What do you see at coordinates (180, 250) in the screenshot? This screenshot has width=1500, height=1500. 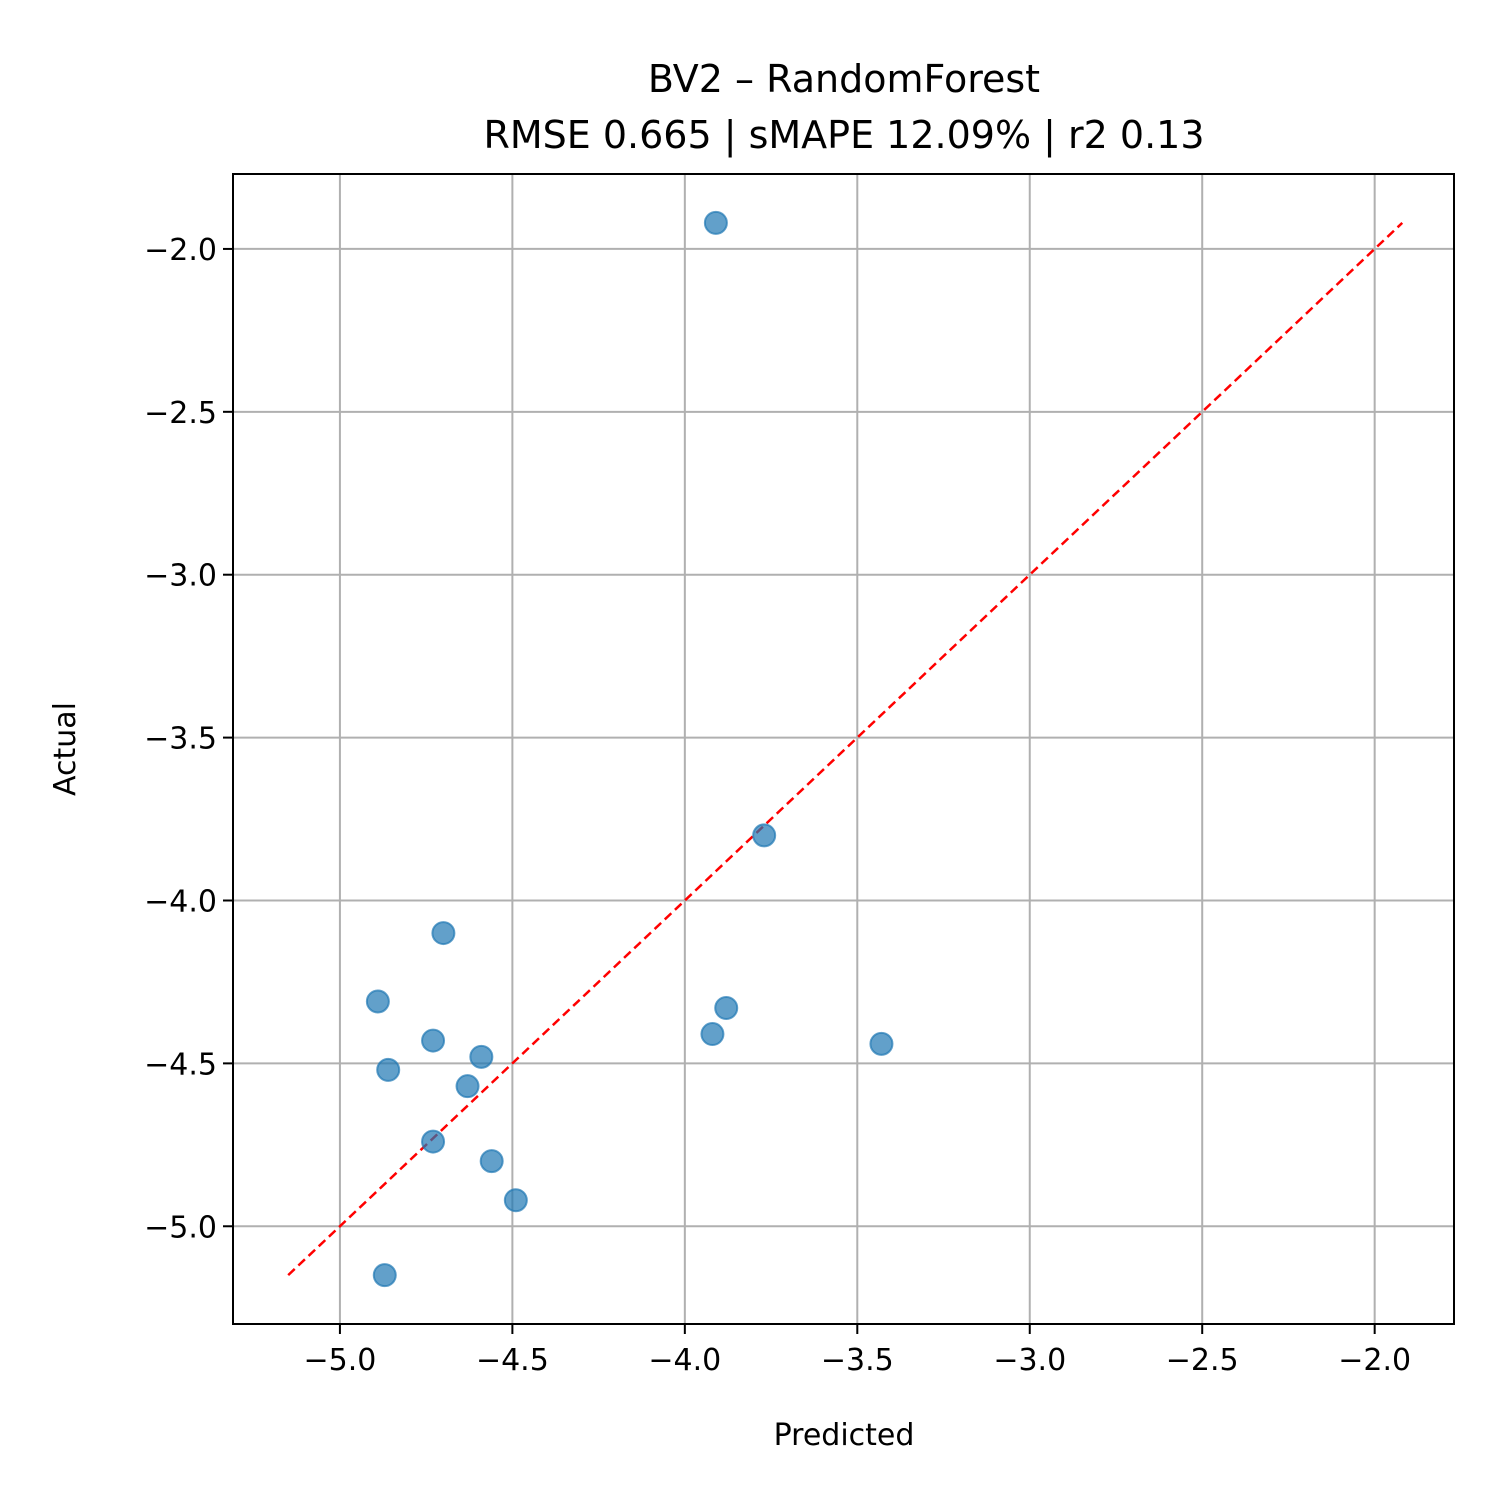 I see `y-tick-label: −2.0` at bounding box center [180, 250].